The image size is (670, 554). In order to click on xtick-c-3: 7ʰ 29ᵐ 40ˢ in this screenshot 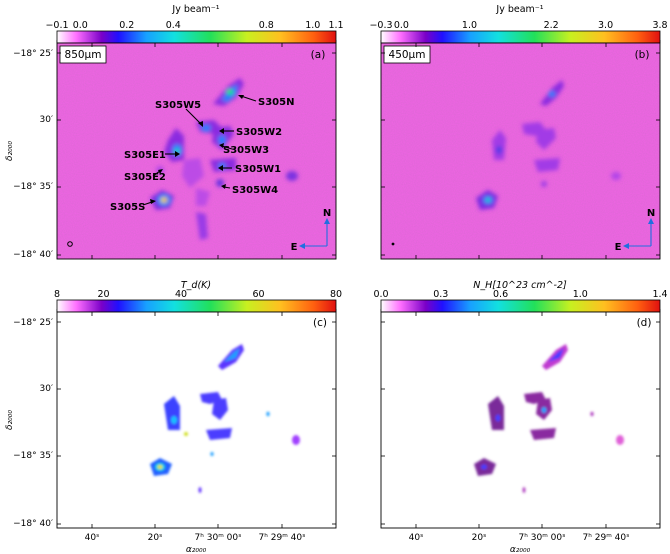, I will do `click(282, 538)`.